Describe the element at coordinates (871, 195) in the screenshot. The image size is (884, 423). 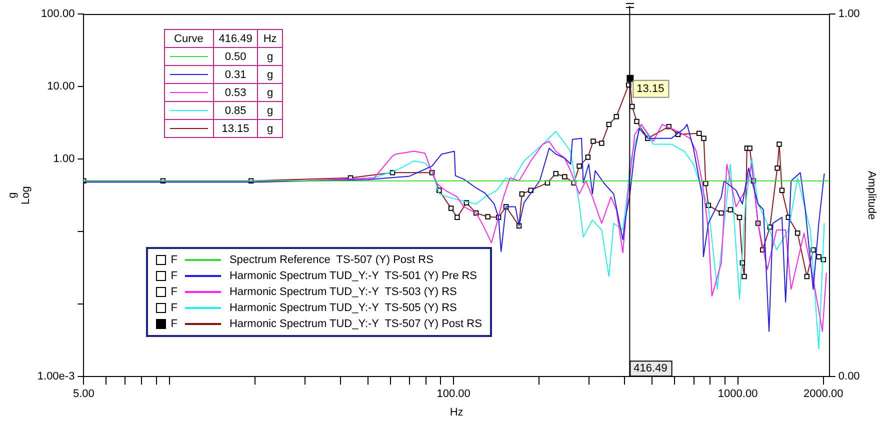
I see `y2-axis-title: Amplitude` at that location.